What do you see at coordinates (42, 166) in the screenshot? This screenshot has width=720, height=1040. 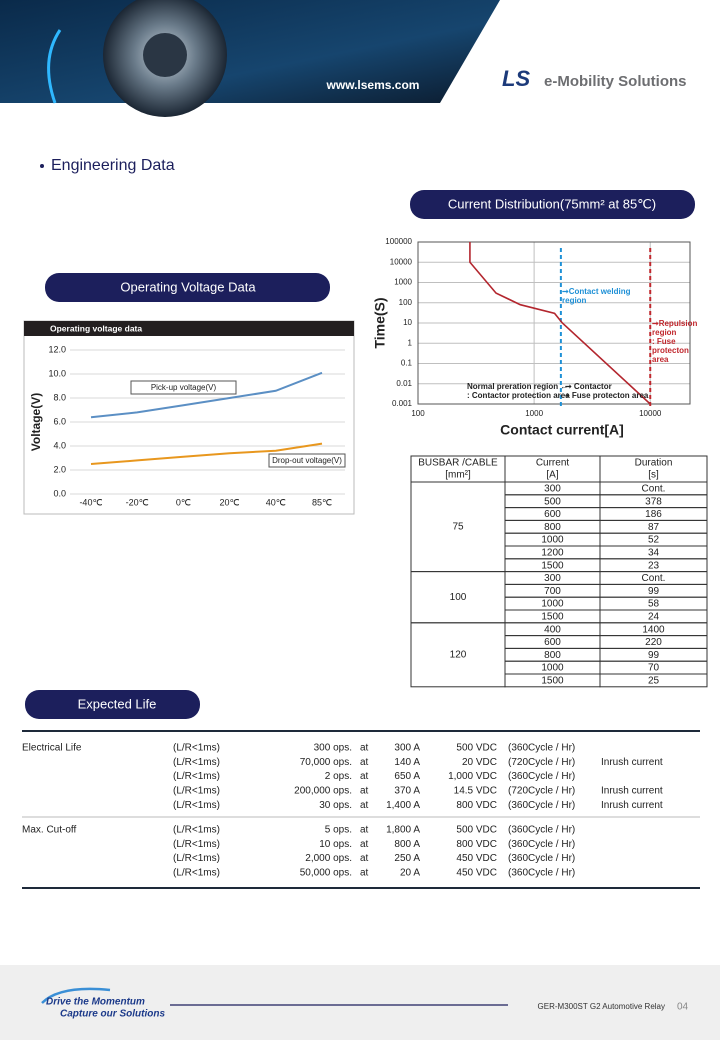 I see `bullet` at bounding box center [42, 166].